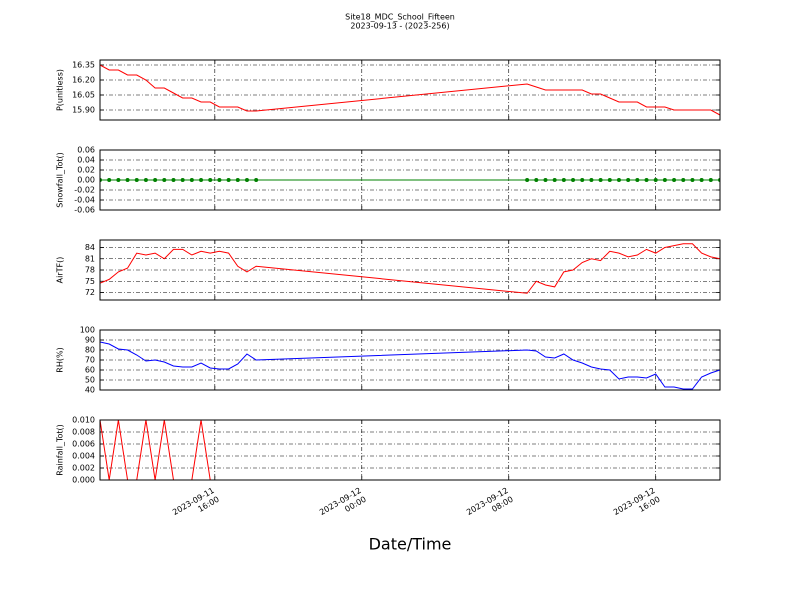  I want to click on y-tick-label: -0.04, so click(84, 200).